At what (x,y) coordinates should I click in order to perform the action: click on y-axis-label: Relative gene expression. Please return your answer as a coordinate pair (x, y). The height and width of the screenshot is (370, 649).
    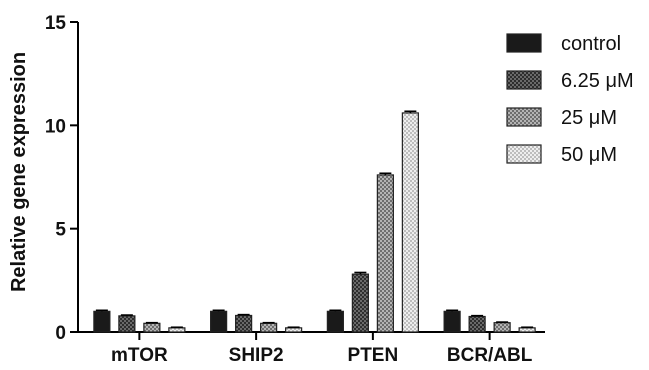
    Looking at the image, I should click on (19, 172).